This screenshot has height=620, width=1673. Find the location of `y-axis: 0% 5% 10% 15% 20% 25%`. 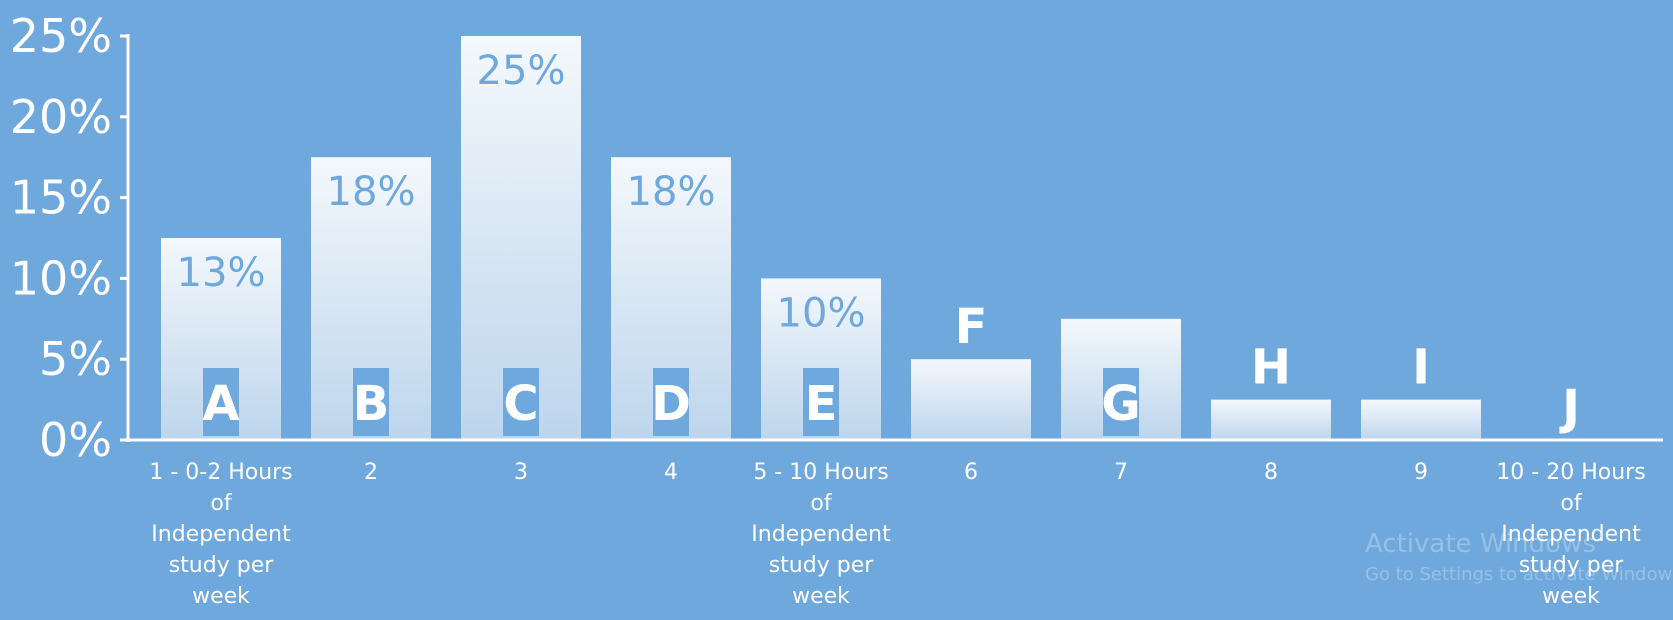

y-axis: 0% 5% 10% 15% 20% 25% is located at coordinates (70, 238).